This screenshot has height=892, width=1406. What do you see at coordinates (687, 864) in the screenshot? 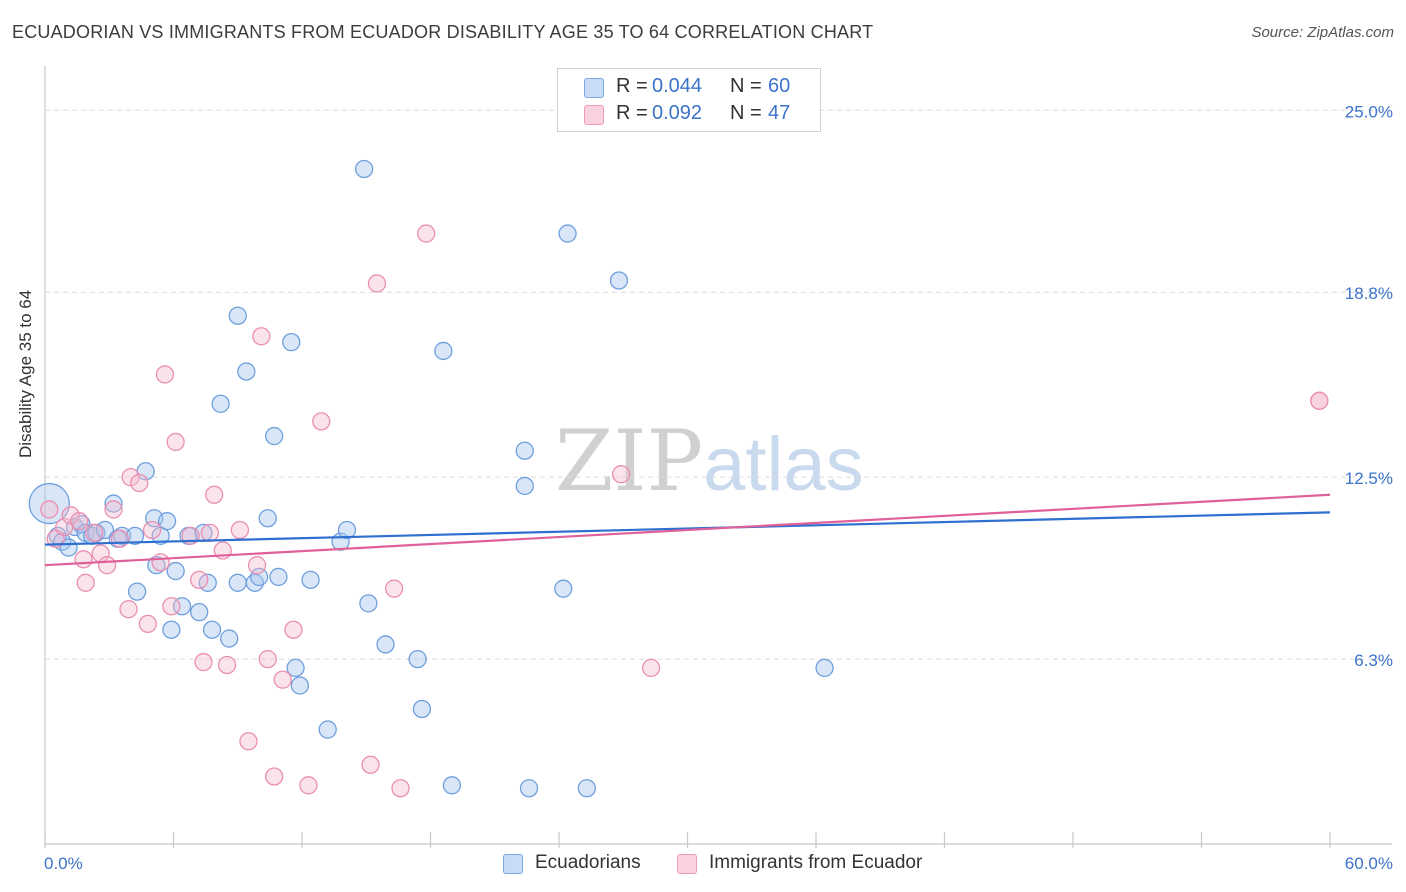
I see `legend-swatch-pink` at bounding box center [687, 864].